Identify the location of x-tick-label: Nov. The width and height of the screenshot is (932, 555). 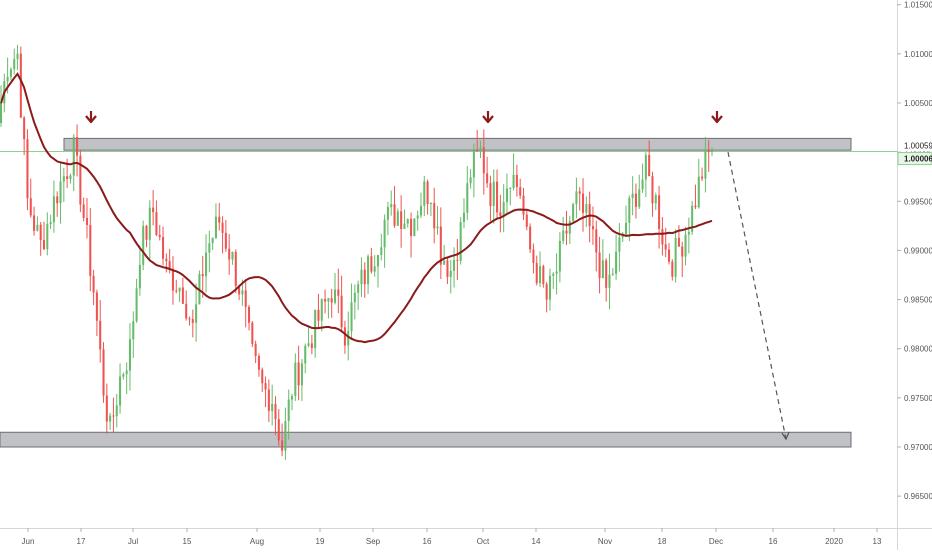
(605, 541).